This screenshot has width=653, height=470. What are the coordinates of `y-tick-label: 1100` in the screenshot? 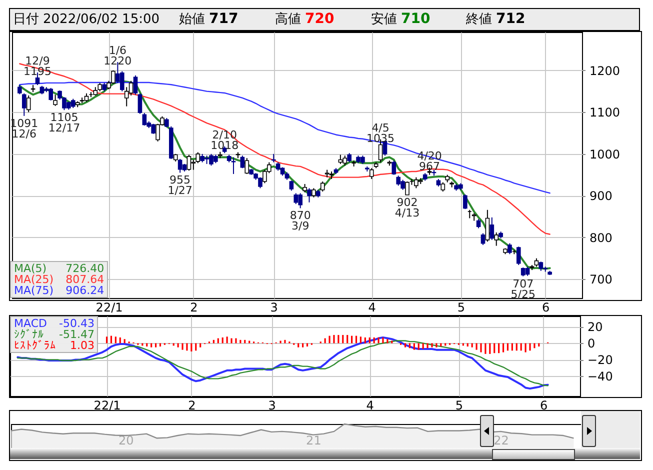 It's located at (605, 113).